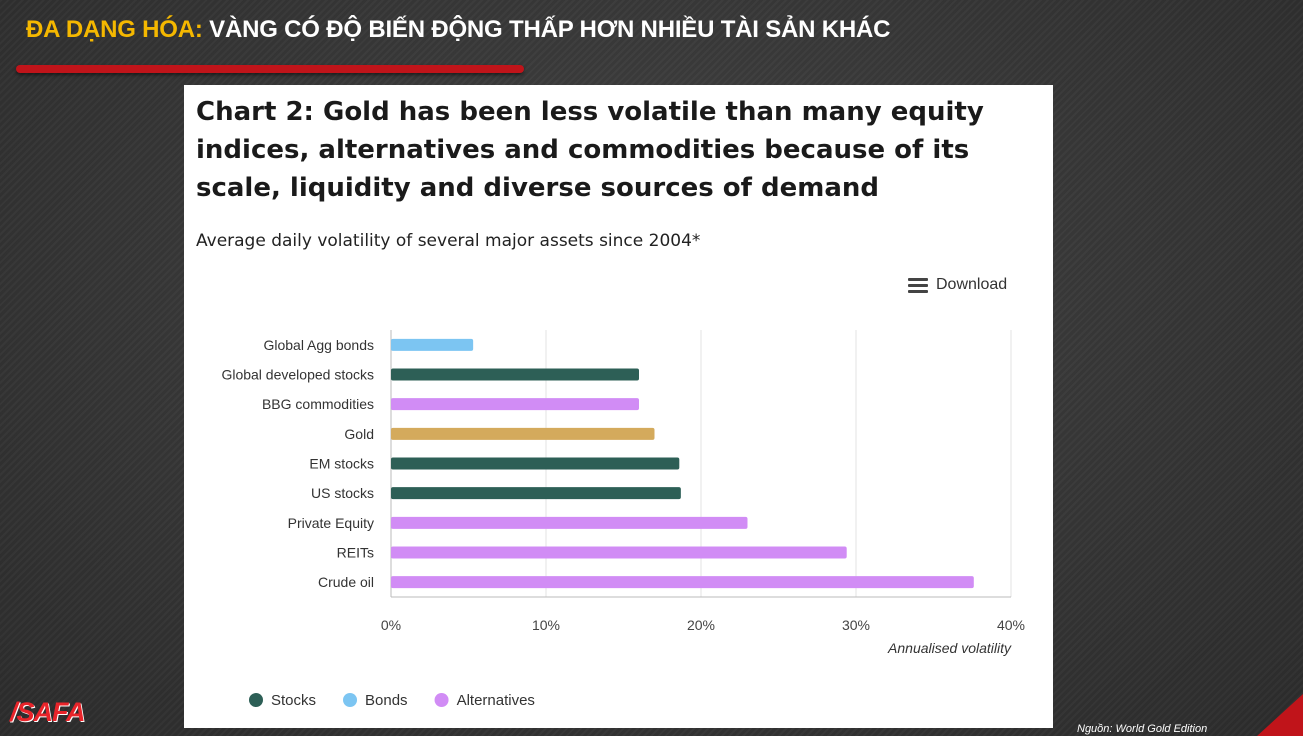 This screenshot has height=736, width=1303. I want to click on safa-logo: /SAFA, so click(48, 712).